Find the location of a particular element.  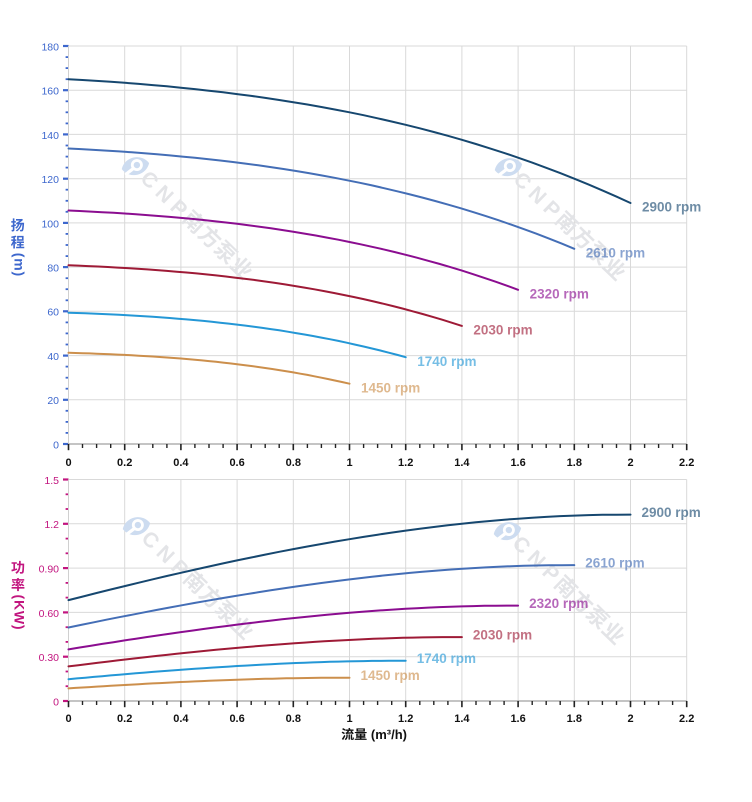

svg-text: 40 is located at coordinates (53, 357).